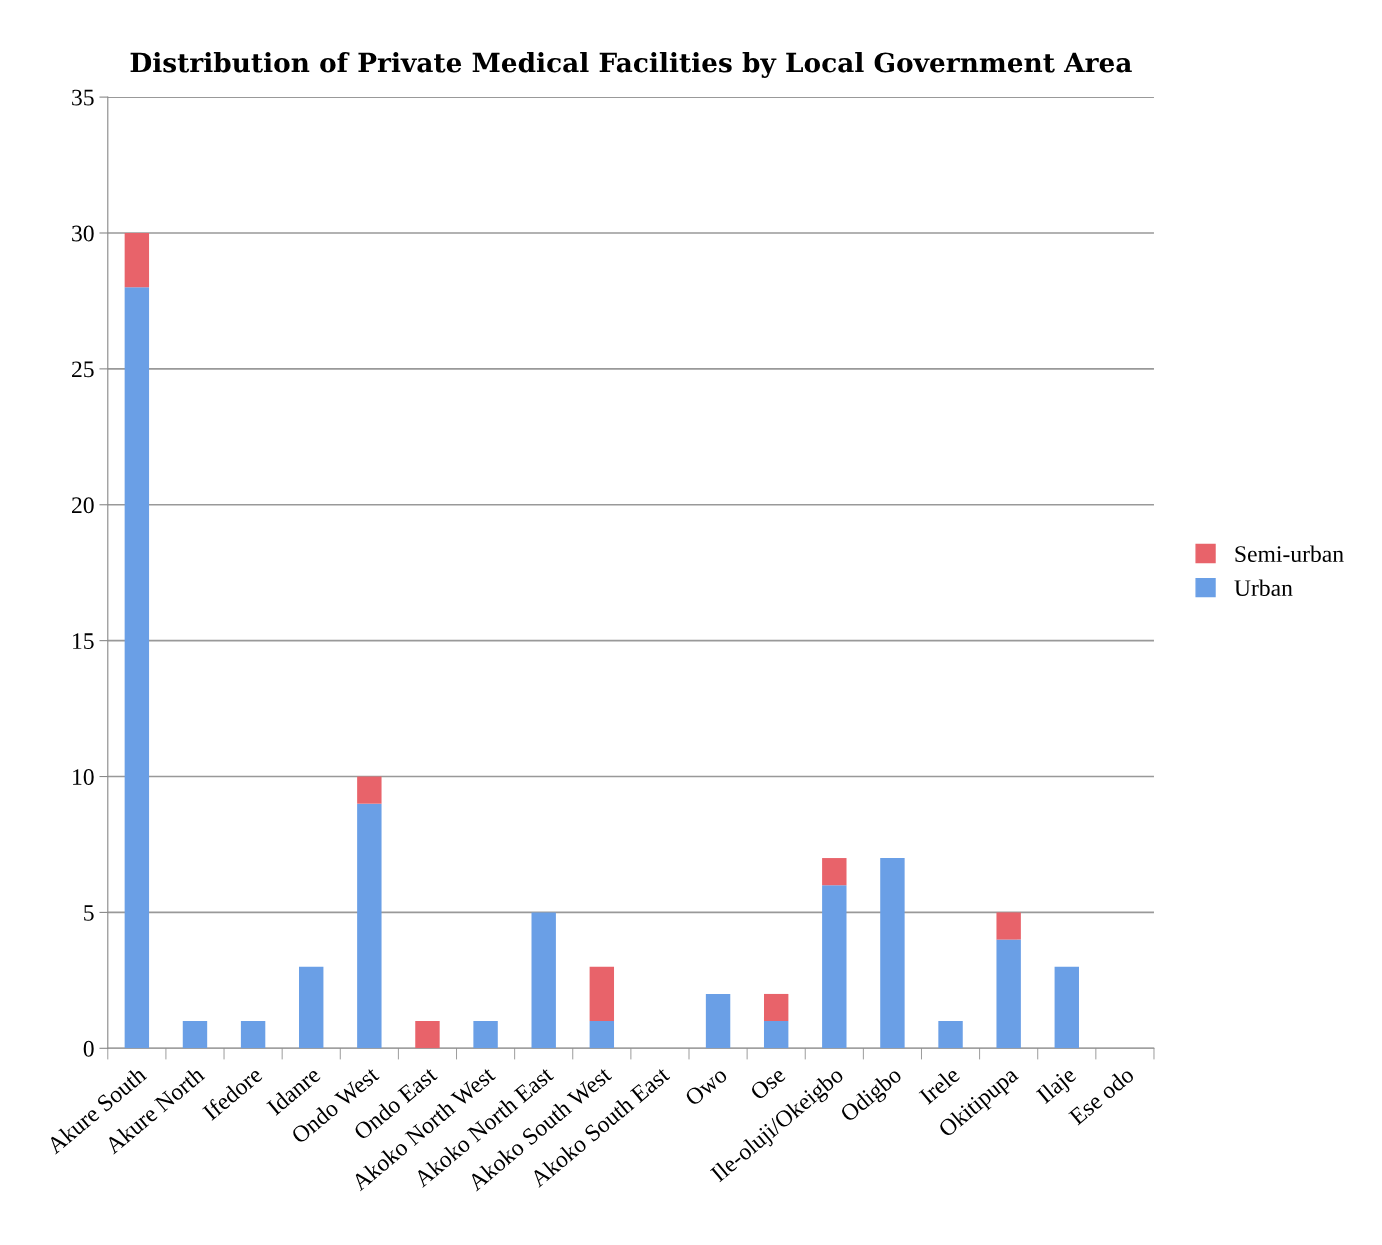 The height and width of the screenshot is (1245, 1382). What do you see at coordinates (83, 505) in the screenshot?
I see `y-tick-label: 20` at bounding box center [83, 505].